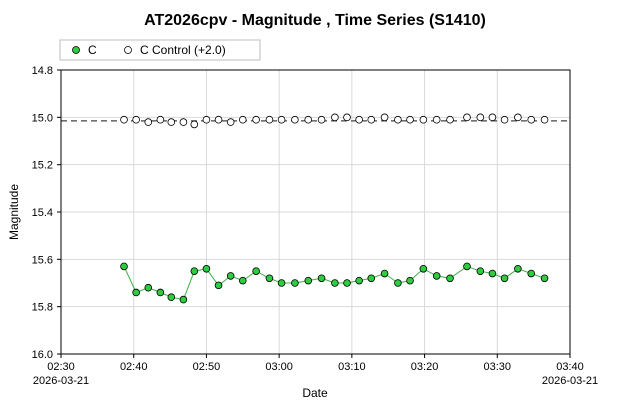 This screenshot has height=405, width=630. Describe the element at coordinates (352, 367) in the screenshot. I see `x-tick-label: 03:10` at that location.